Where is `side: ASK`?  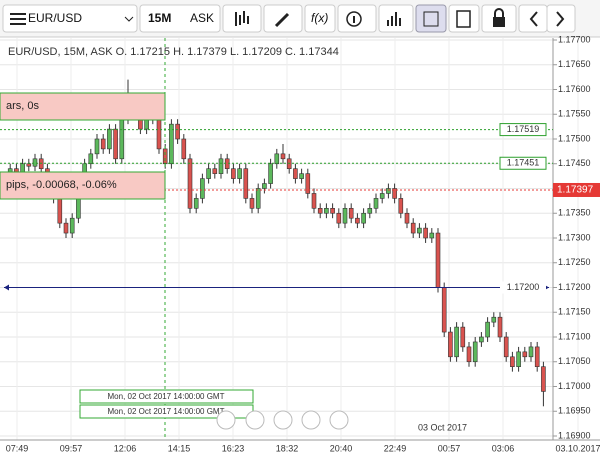
side: ASK is located at coordinates (202, 18).